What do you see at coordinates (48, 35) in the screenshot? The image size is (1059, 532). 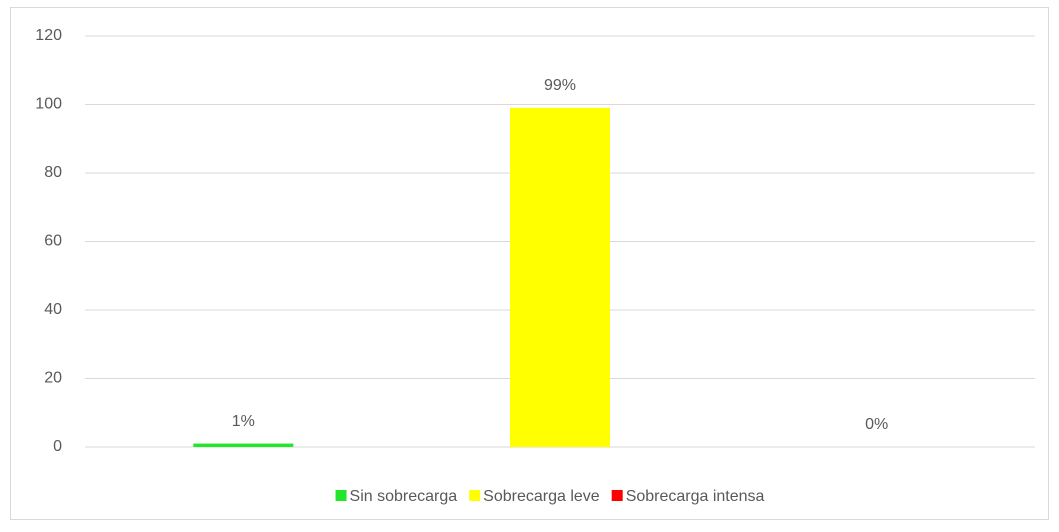 I see `y-tick-label: 120` at bounding box center [48, 35].